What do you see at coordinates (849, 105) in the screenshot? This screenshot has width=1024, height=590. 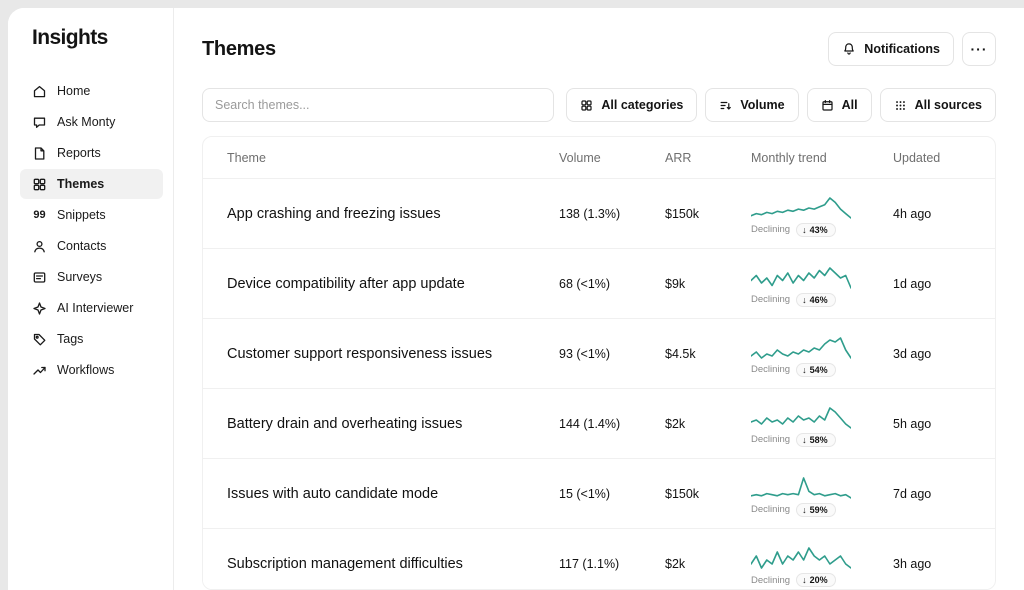 I see `filter-label: All` at bounding box center [849, 105].